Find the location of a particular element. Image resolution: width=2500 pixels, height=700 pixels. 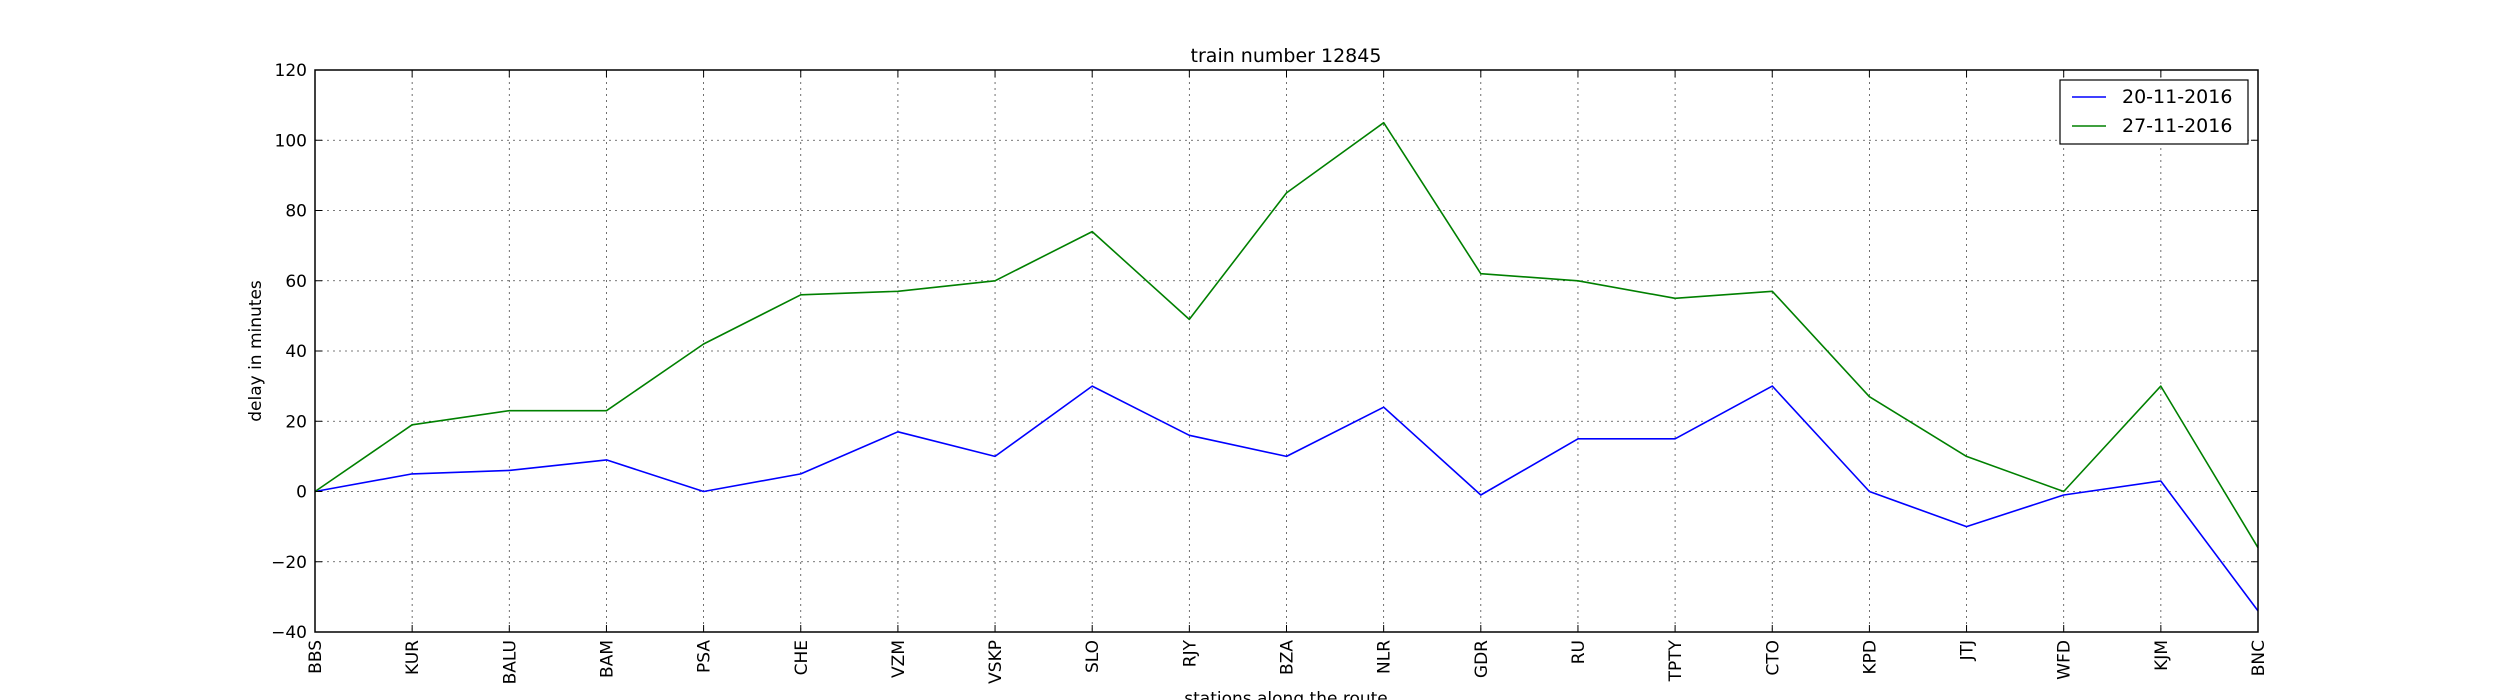

x-tick-label: SLO is located at coordinates (1093, 656).